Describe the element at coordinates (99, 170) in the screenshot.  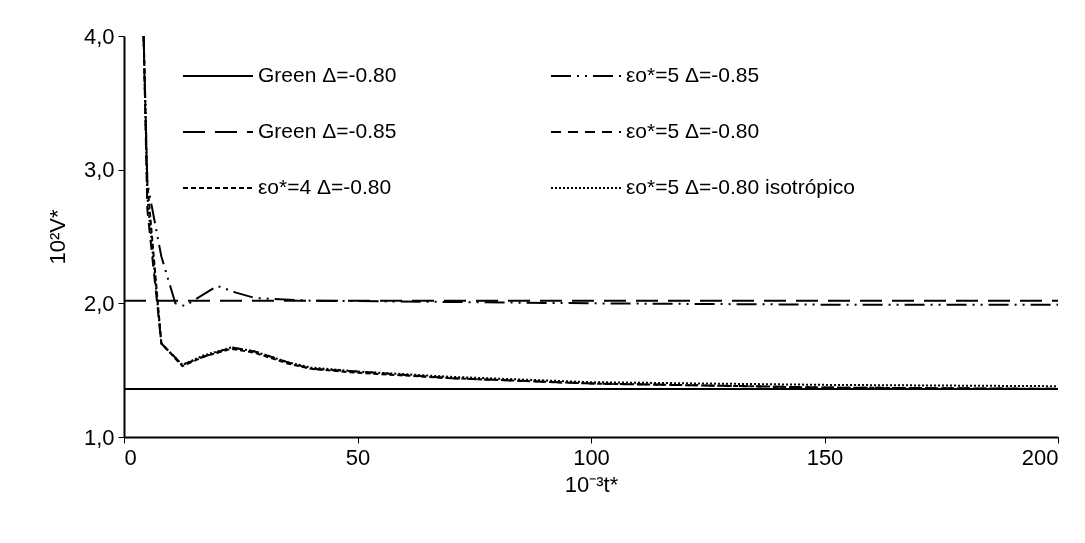
I see `y-tick-label: 3,0` at that location.